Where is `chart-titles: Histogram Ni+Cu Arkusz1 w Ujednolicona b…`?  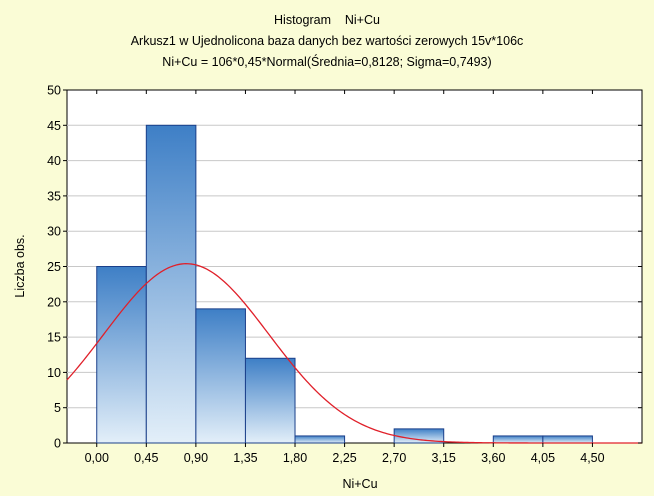 chart-titles: Histogram Ni+Cu Arkusz1 w Ujednolicona b… is located at coordinates (327, 41).